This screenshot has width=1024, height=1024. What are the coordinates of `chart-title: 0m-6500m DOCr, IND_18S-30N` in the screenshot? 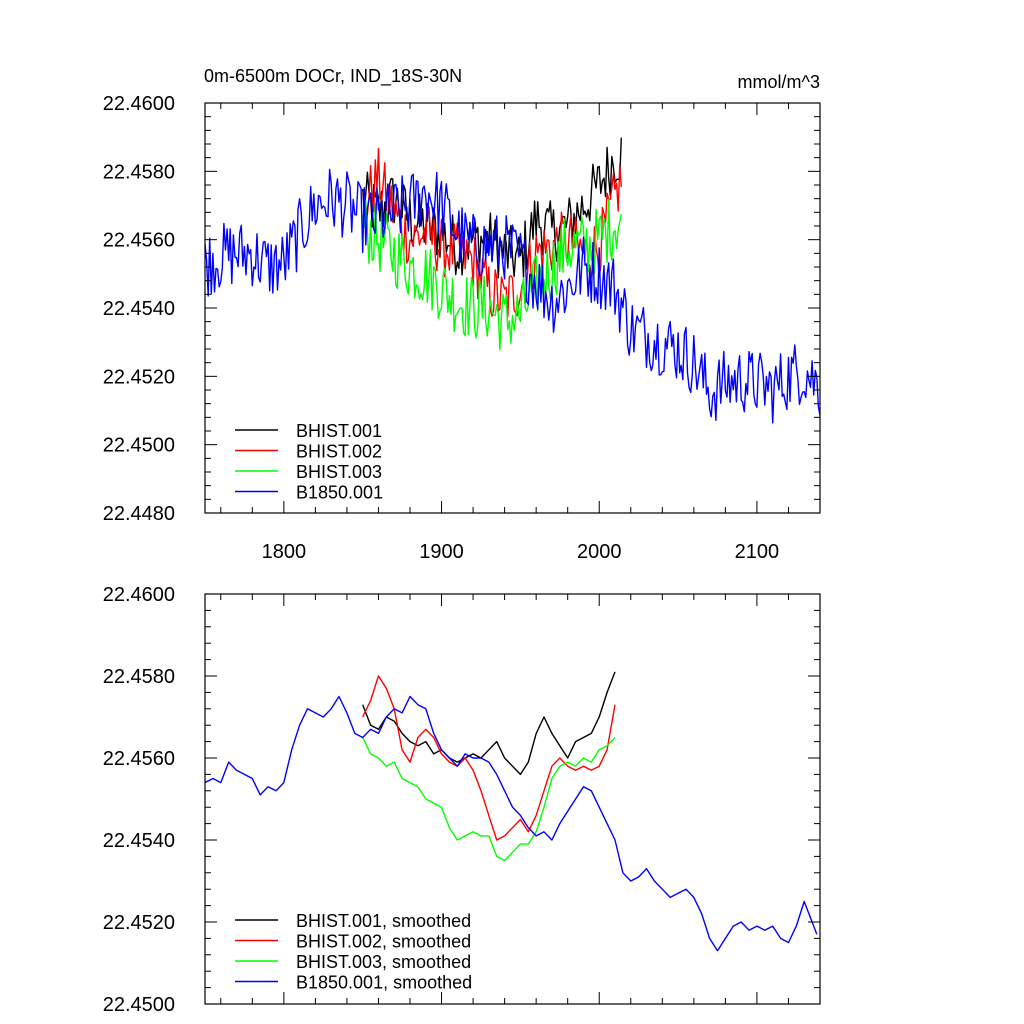 It's located at (333, 76).